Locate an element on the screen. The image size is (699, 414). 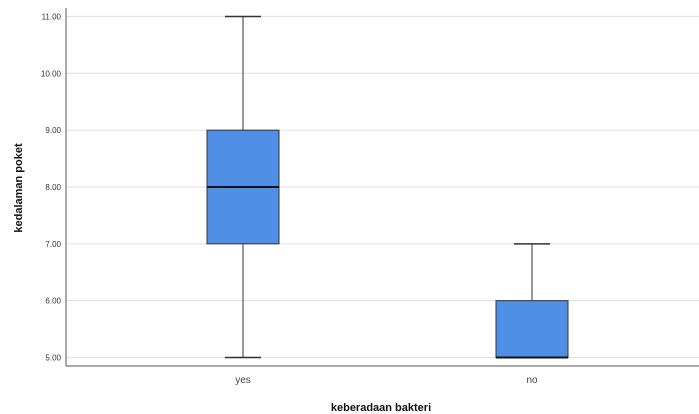
x-category-label: yes is located at coordinates (243, 380).